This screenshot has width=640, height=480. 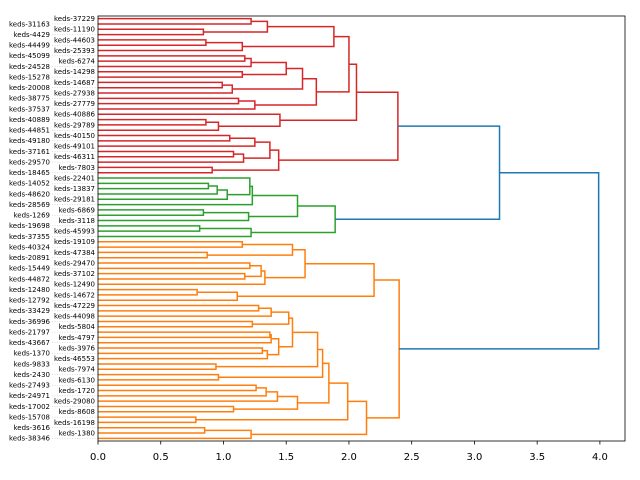 I want to click on leaf-label: keds-44851, so click(x=29, y=131).